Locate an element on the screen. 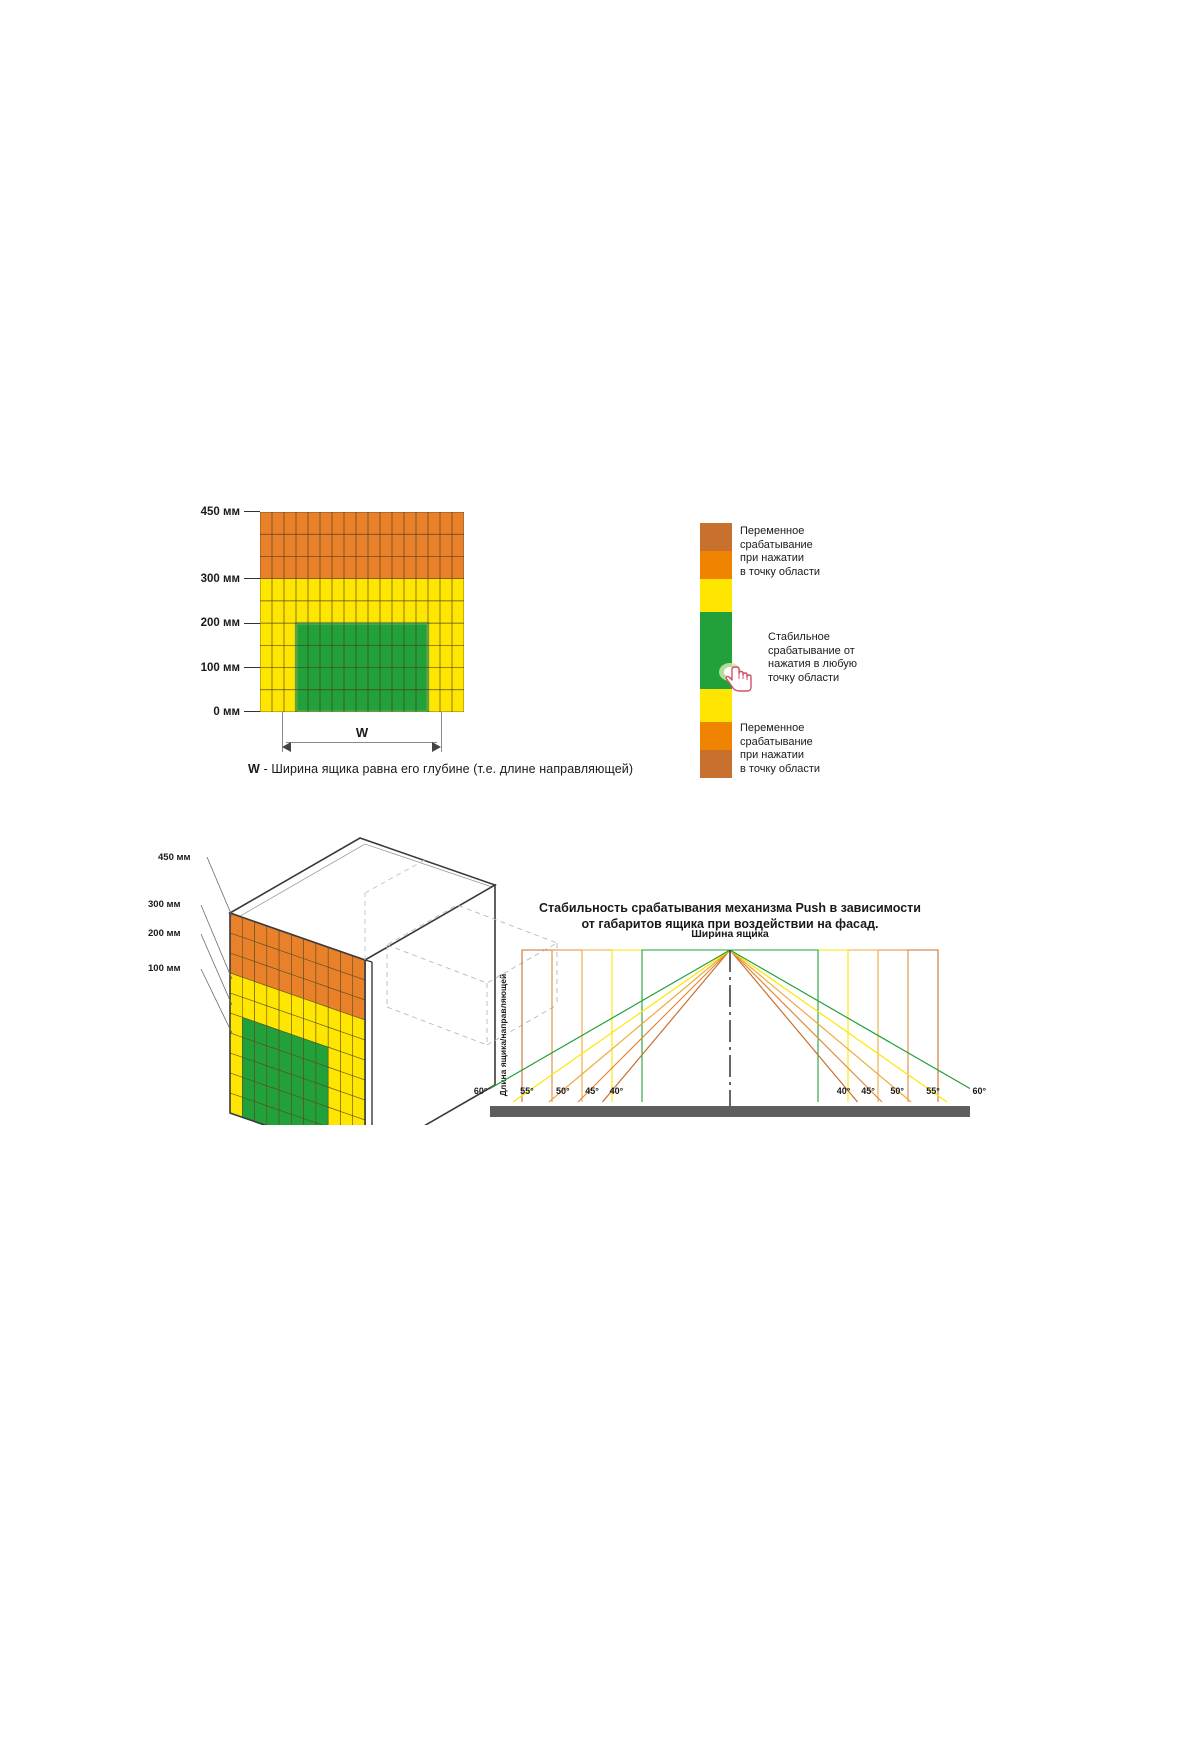  grid-lines is located at coordinates (362, 612).